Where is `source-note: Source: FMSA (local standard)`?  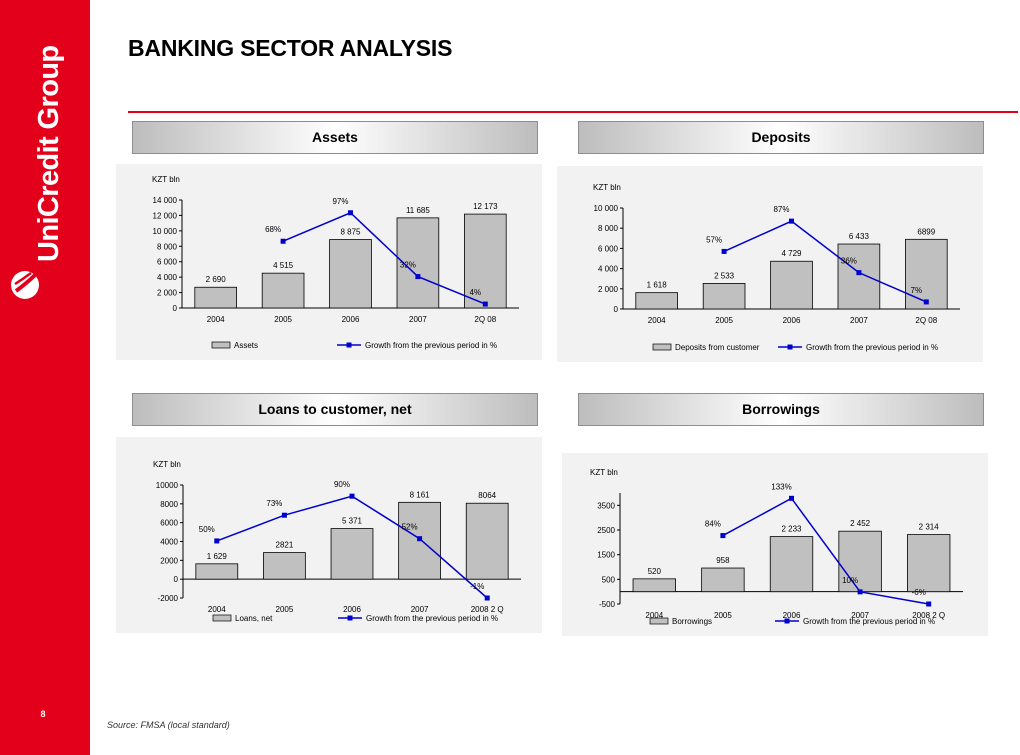 source-note: Source: FMSA (local standard) is located at coordinates (168, 725).